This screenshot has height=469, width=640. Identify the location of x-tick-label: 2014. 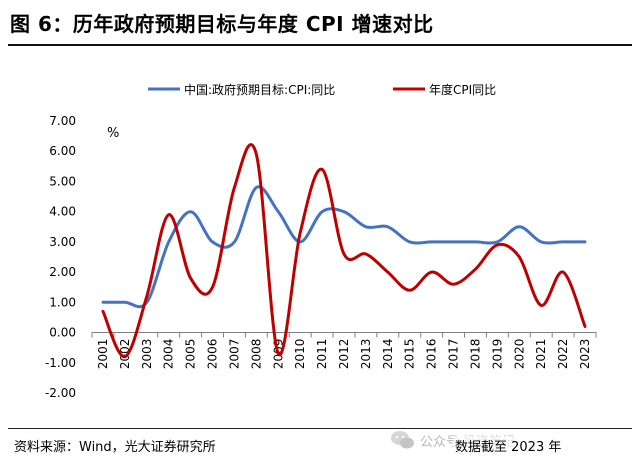
(388, 354).